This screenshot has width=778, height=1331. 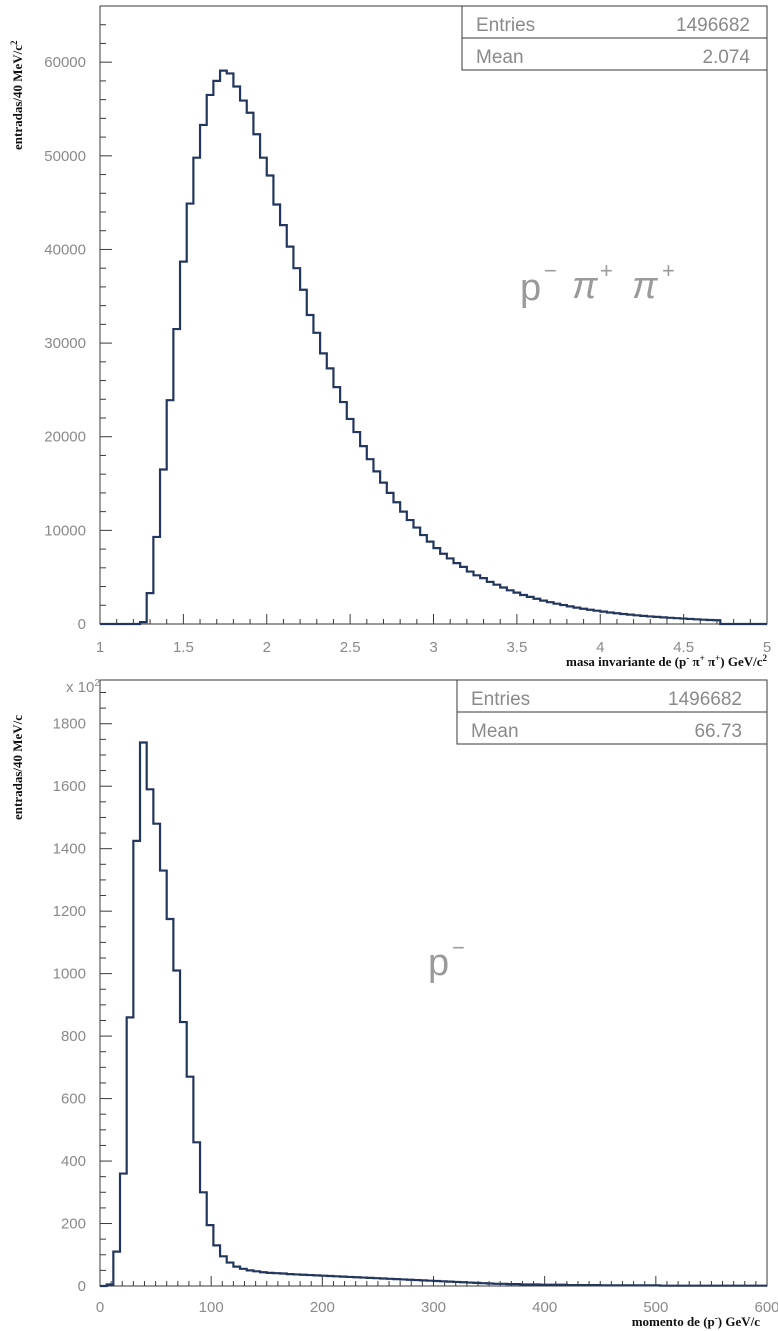 I want to click on x-tick-label: 5, so click(x=767, y=647).